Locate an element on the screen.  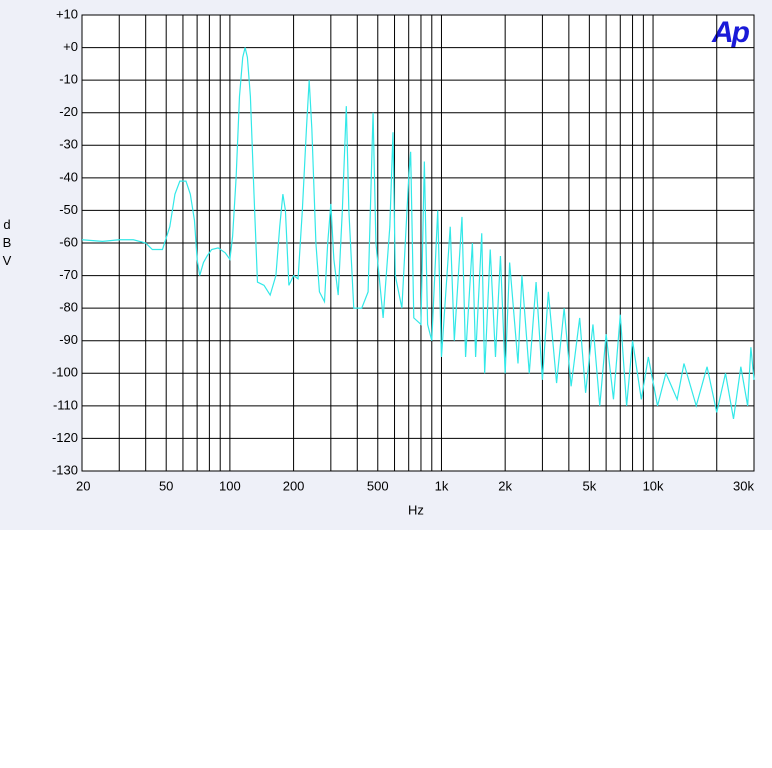
x-tick-label: 20 is located at coordinates (83, 485).